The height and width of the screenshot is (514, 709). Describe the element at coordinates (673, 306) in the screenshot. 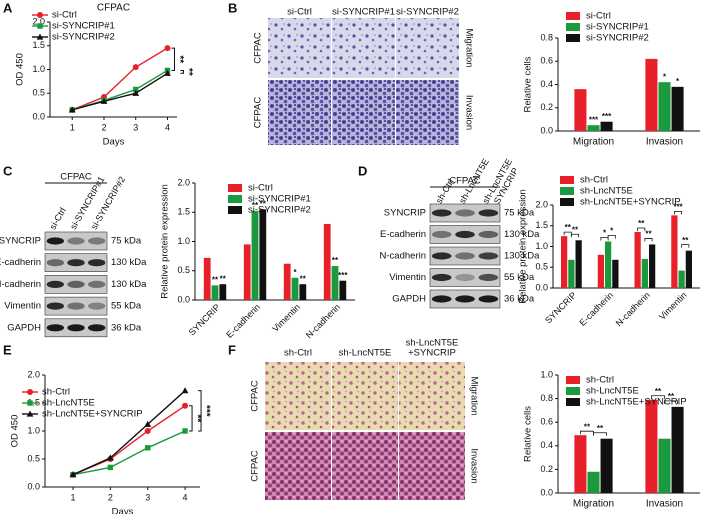

I see `x-tick-label: Vimentin` at that location.